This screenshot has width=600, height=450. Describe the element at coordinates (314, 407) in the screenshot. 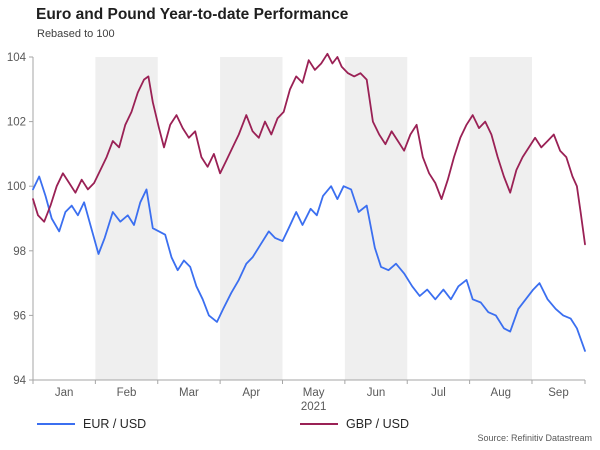

I see `year-label: 2021` at that location.